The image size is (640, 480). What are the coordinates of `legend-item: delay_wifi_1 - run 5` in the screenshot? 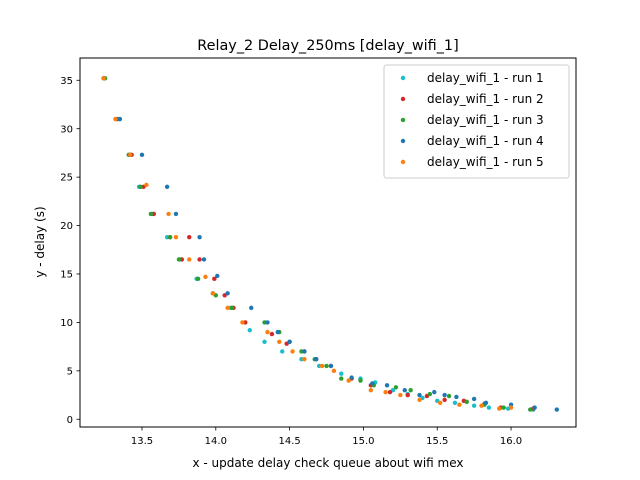 It's located at (472, 162).